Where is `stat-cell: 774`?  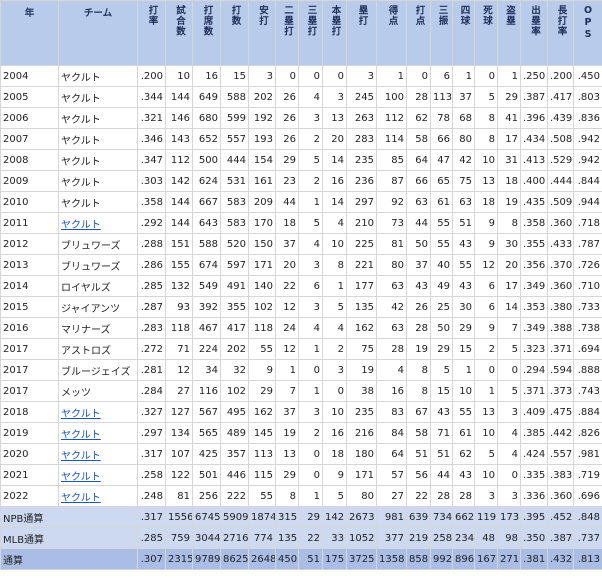
stat-cell: 774 is located at coordinates (262, 538).